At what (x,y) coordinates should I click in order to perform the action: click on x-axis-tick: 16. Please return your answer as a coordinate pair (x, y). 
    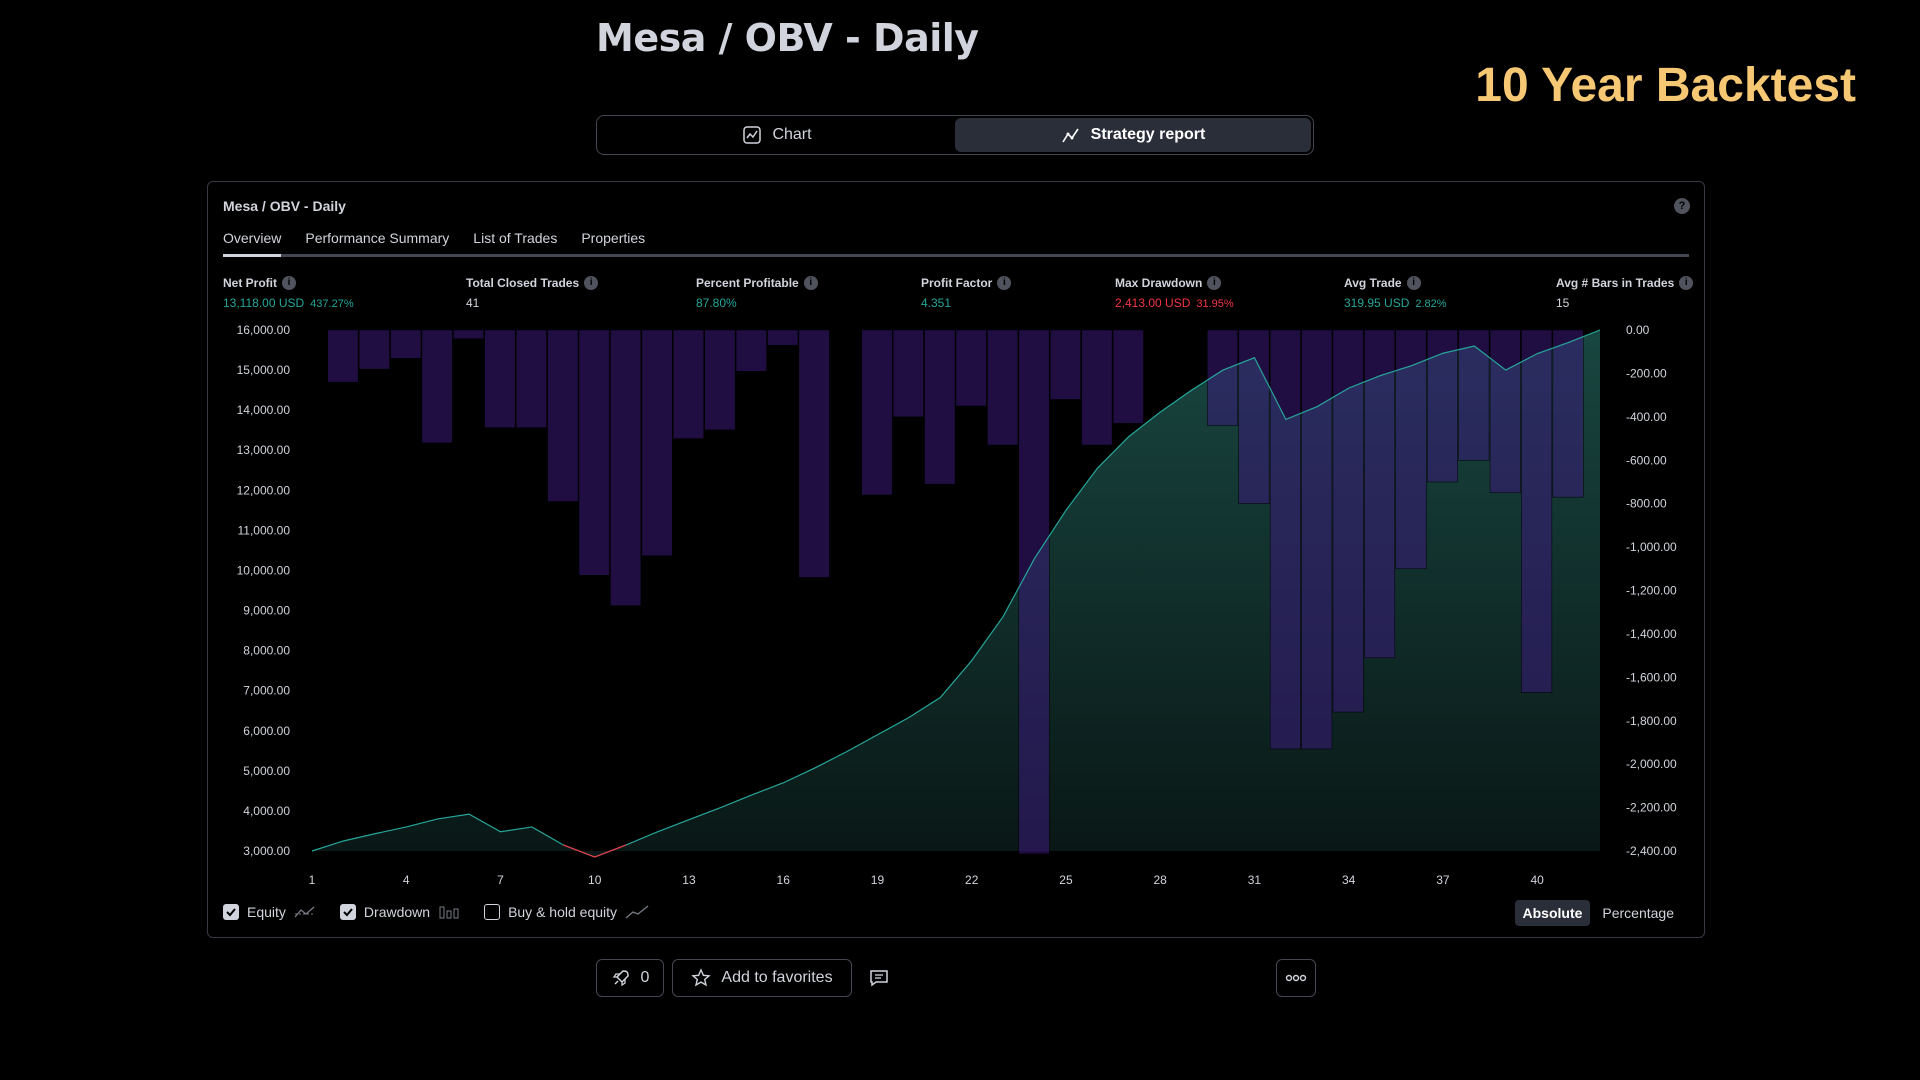
    Looking at the image, I should click on (784, 880).